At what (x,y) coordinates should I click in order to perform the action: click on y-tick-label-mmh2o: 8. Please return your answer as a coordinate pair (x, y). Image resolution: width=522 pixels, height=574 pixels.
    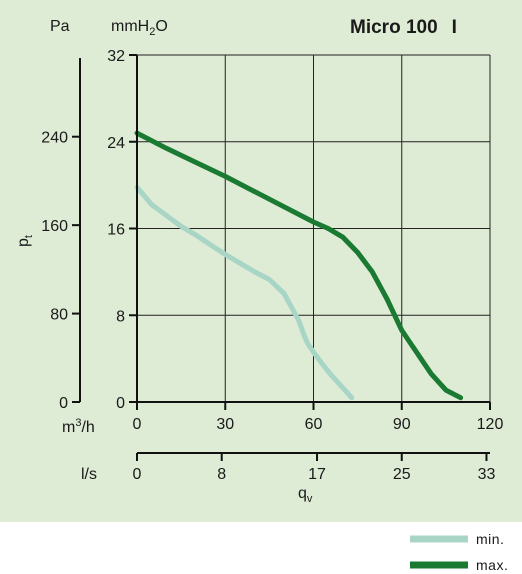
    Looking at the image, I should click on (120, 316).